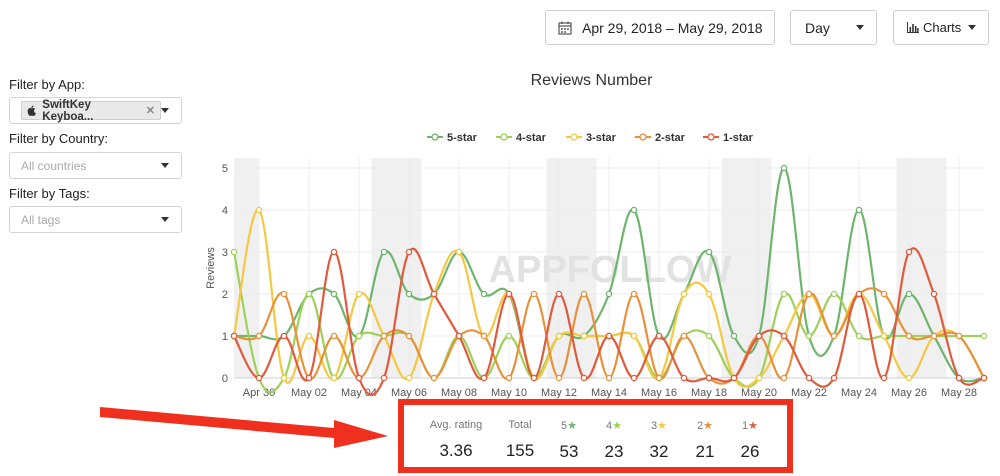  Describe the element at coordinates (521, 138) in the screenshot. I see `legend-item-4-star: 4-star` at that location.